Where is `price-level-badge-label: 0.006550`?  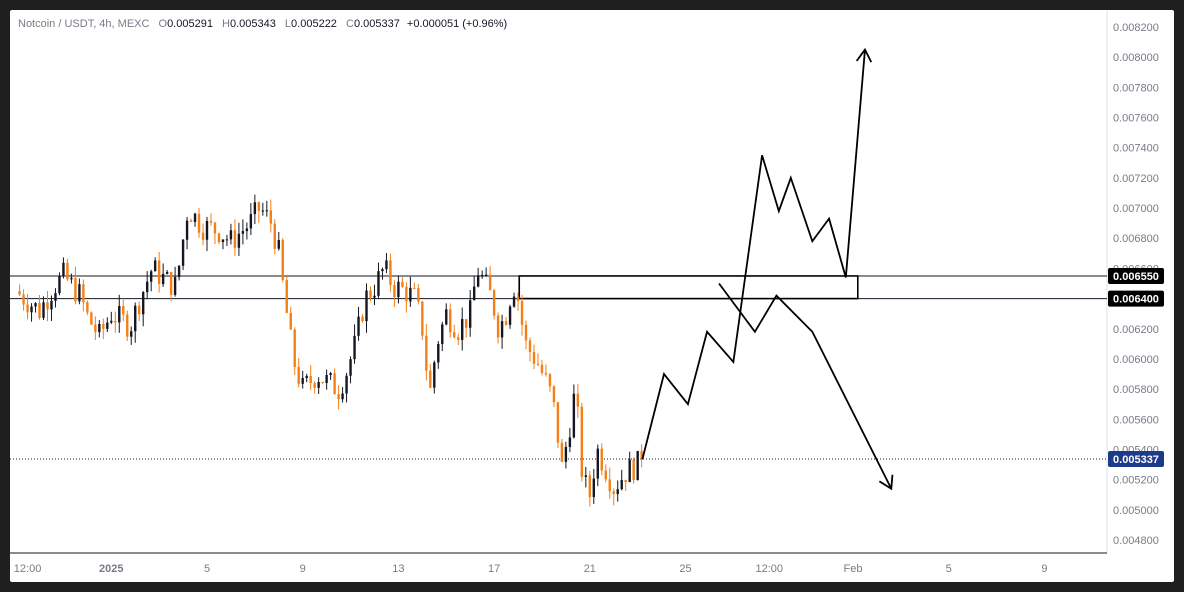 price-level-badge-label: 0.006550 is located at coordinates (1136, 277).